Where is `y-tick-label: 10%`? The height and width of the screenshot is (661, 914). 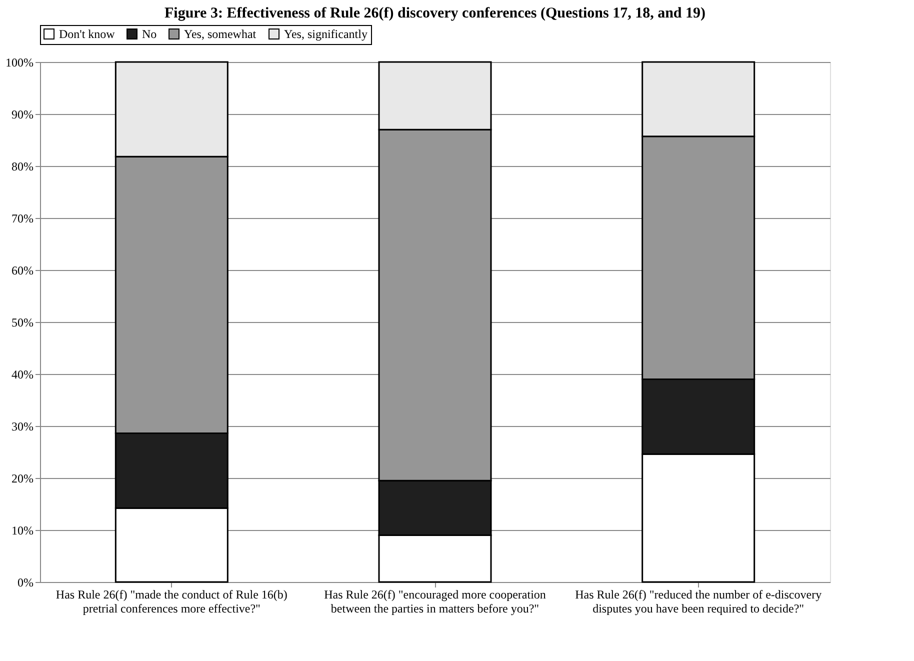
y-tick-label: 10% is located at coordinates (23, 531).